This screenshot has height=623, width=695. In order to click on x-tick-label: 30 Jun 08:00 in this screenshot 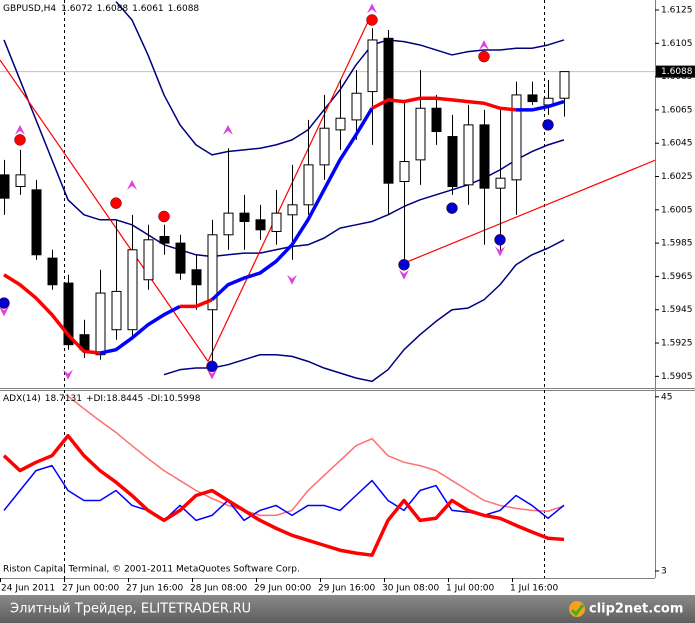, I will do `click(410, 589)`.